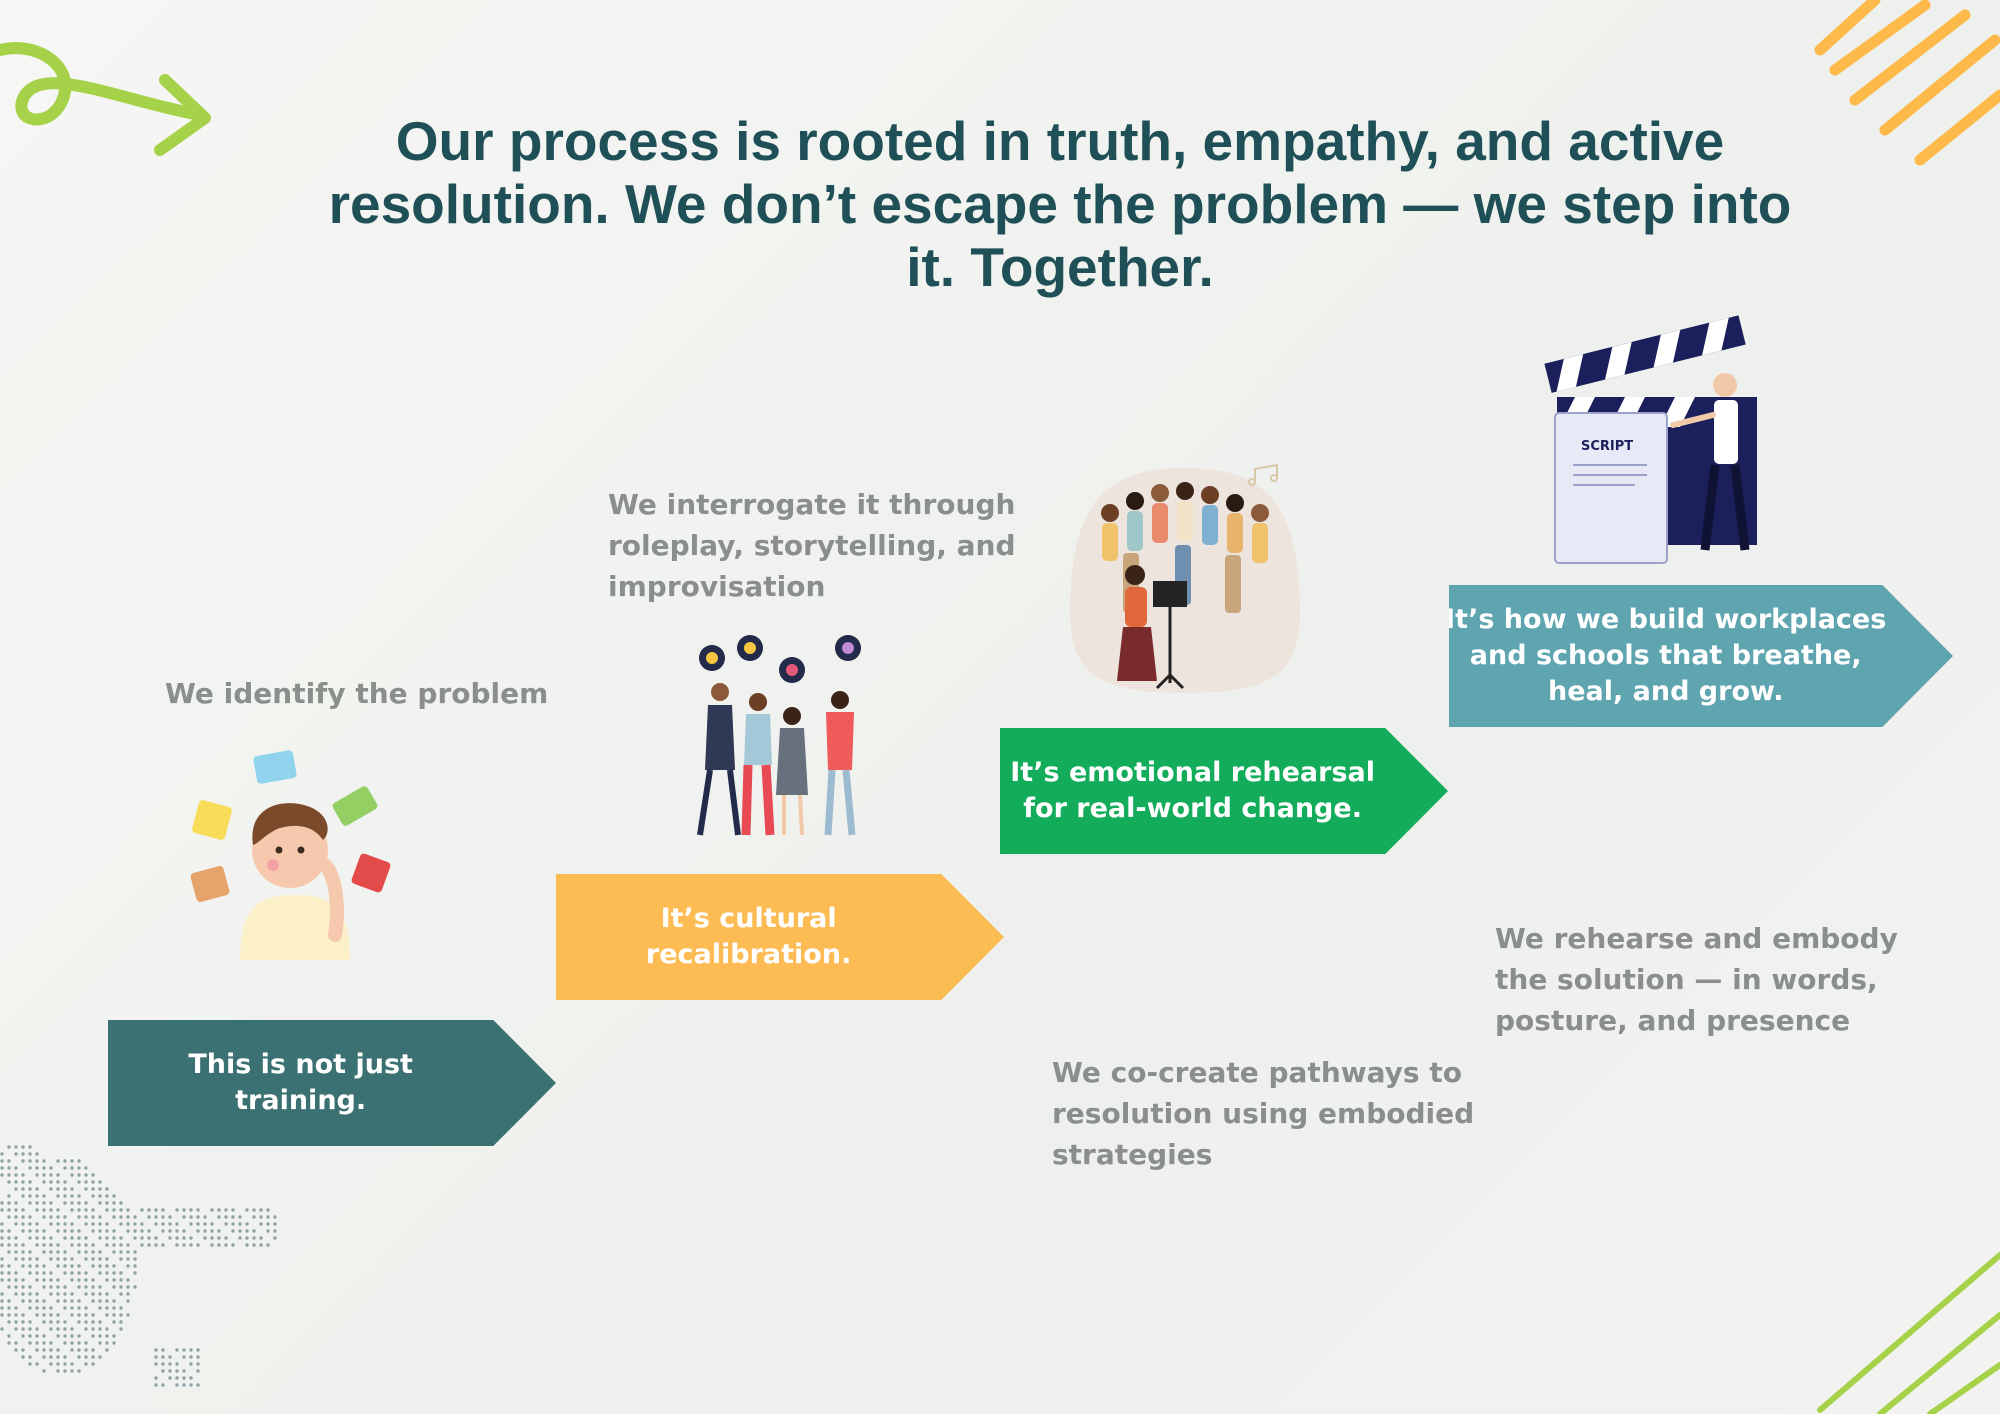 The image size is (2000, 1414). I want to click on step-label-line: and schools that breathe,, so click(1665, 655).